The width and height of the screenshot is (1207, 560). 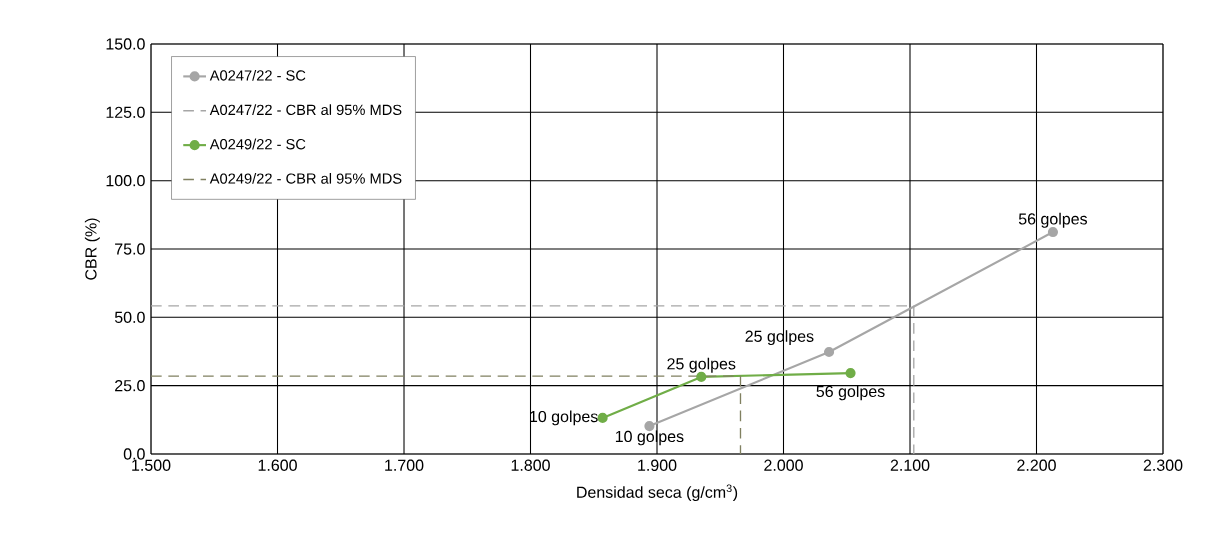 I want to click on legend-label: A0249/22 - CBR al 95% MDS, so click(x=305, y=178).